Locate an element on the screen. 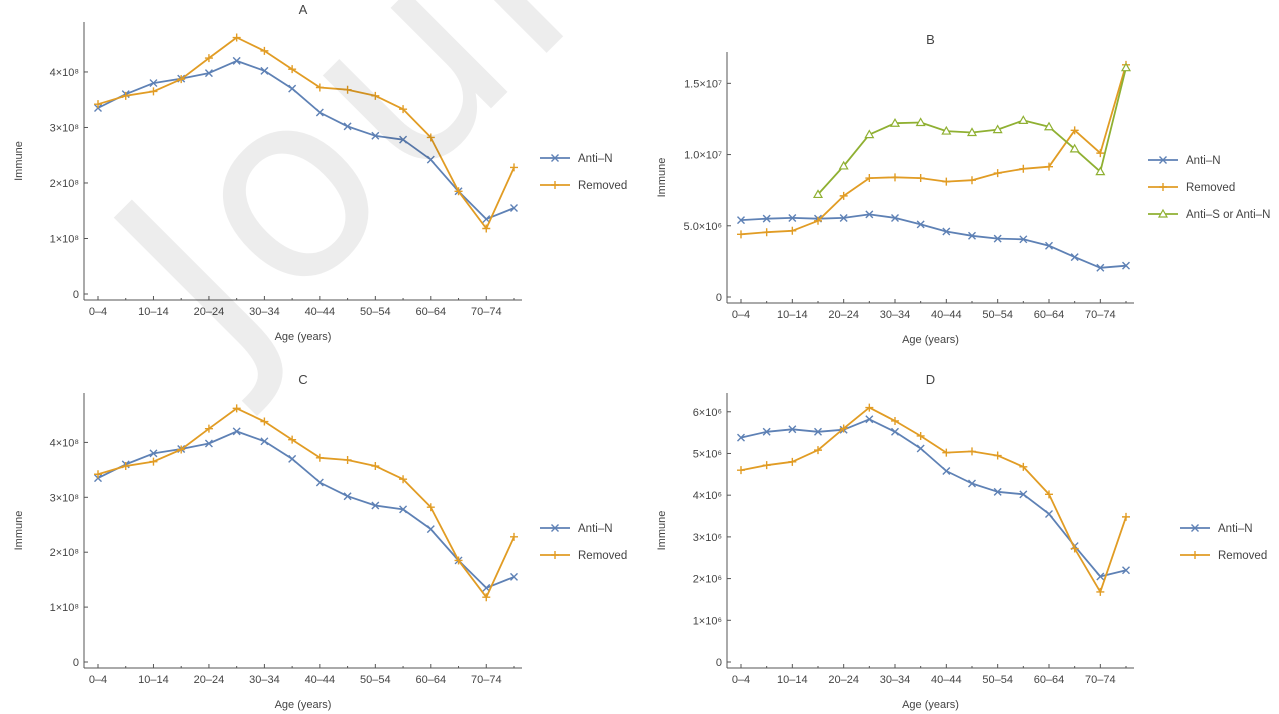 The width and height of the screenshot is (1279, 714). panel-d-x-tick-label: 70–74 is located at coordinates (1100, 680).